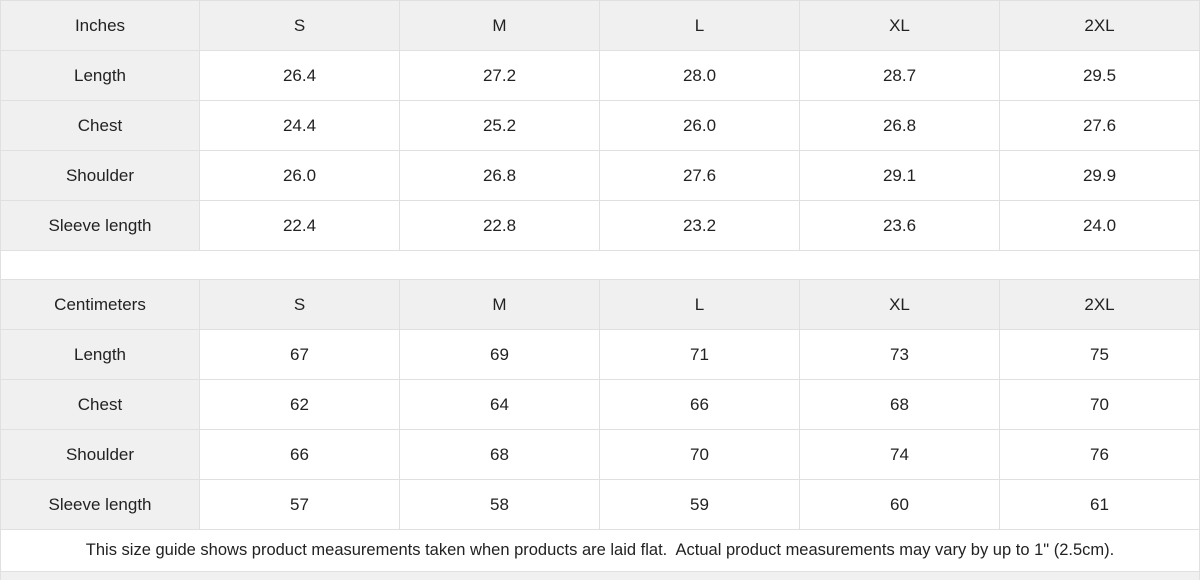 This screenshot has width=1200, height=580. Describe the element at coordinates (900, 355) in the screenshot. I see `measurement-value-cell: 73` at that location.